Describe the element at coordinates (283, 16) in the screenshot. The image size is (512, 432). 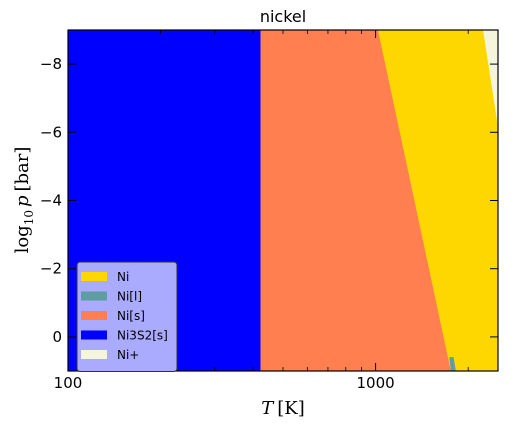
I see `chart-title: nickel` at that location.